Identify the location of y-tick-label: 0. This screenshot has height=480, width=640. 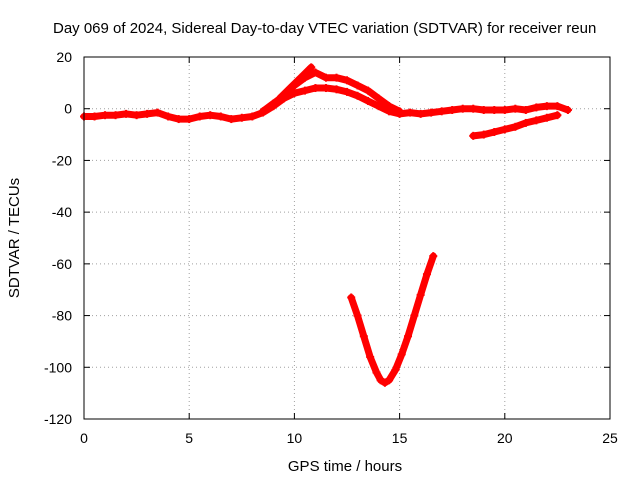
(68, 109).